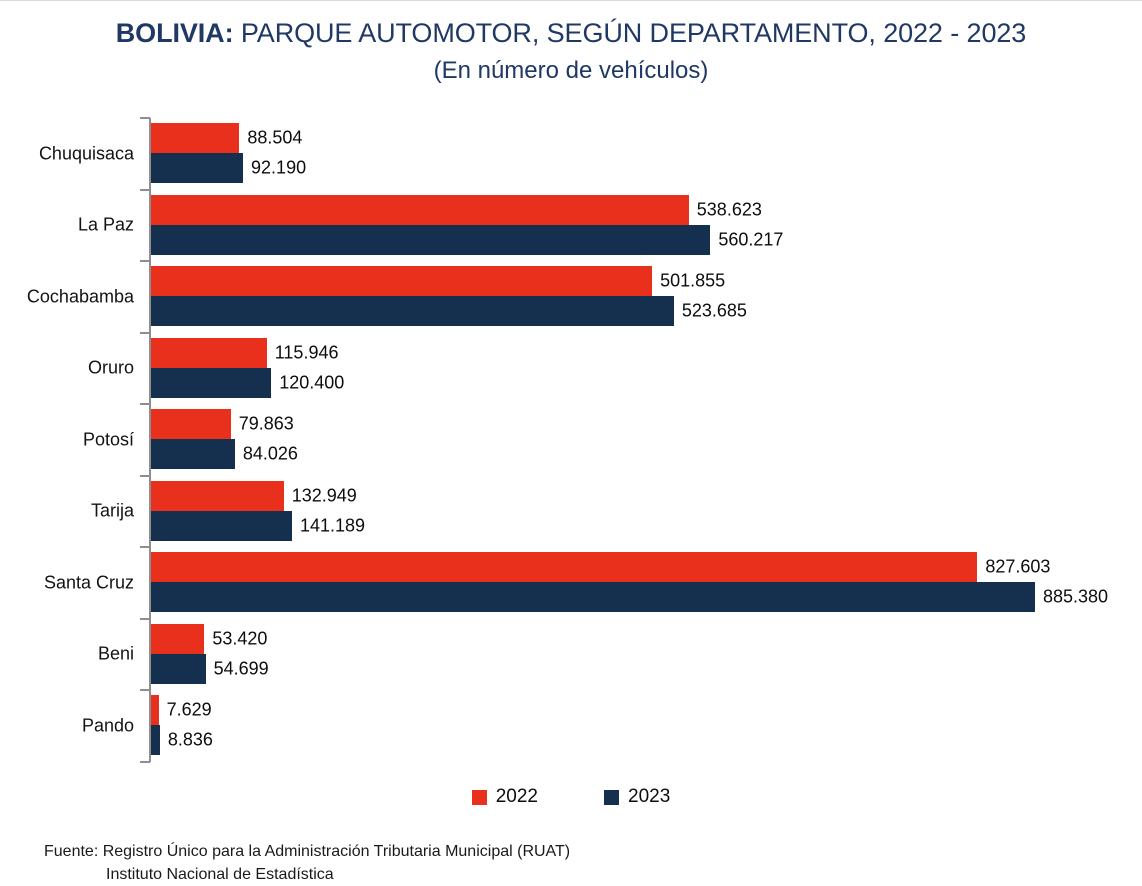 The width and height of the screenshot is (1142, 886). I want to click on bar-group: Oruro 115.946 120.400, so click(571, 369).